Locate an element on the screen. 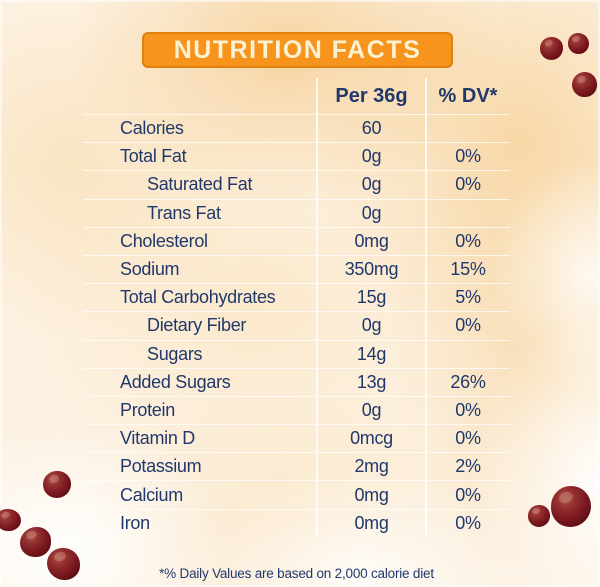  page-title: NUTRITION FACTS is located at coordinates (297, 49).